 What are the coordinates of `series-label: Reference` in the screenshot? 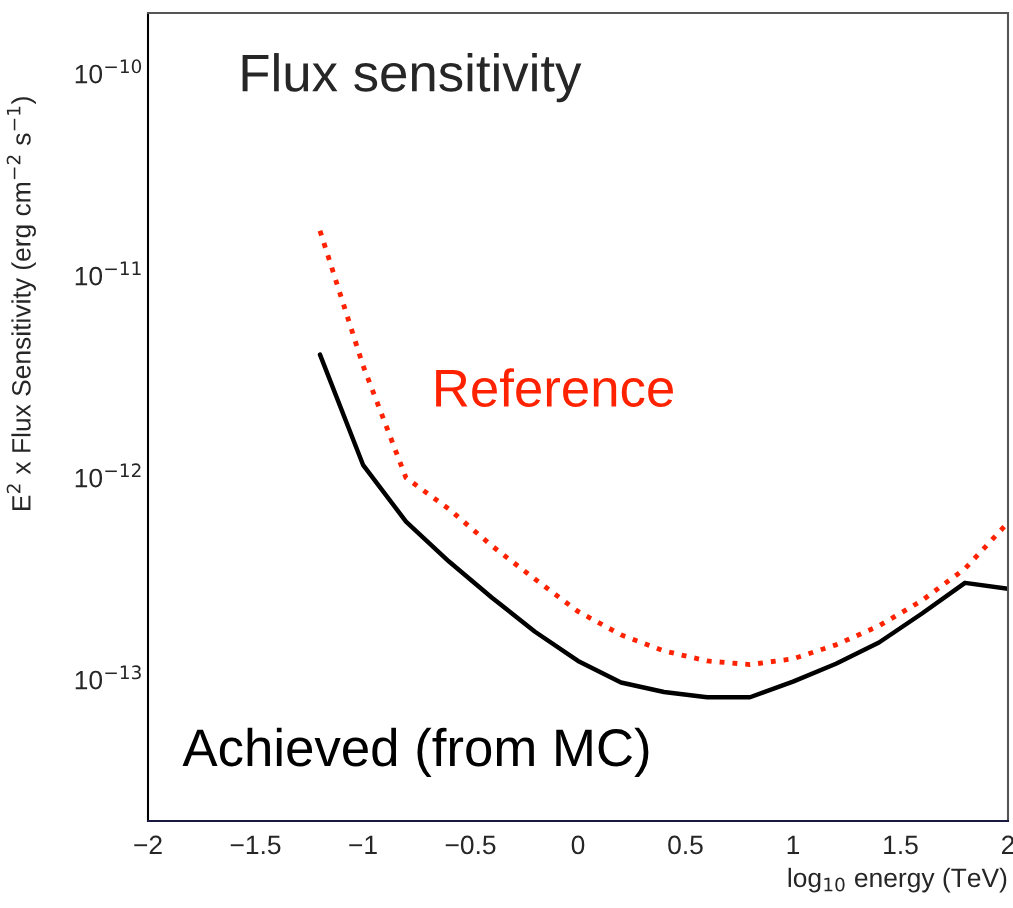 It's located at (554, 387).